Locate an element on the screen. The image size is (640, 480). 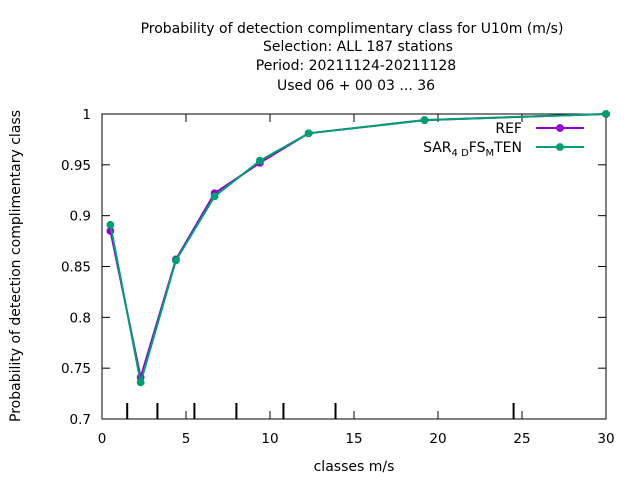
y-tick-label: 0.8 is located at coordinates (80, 318).